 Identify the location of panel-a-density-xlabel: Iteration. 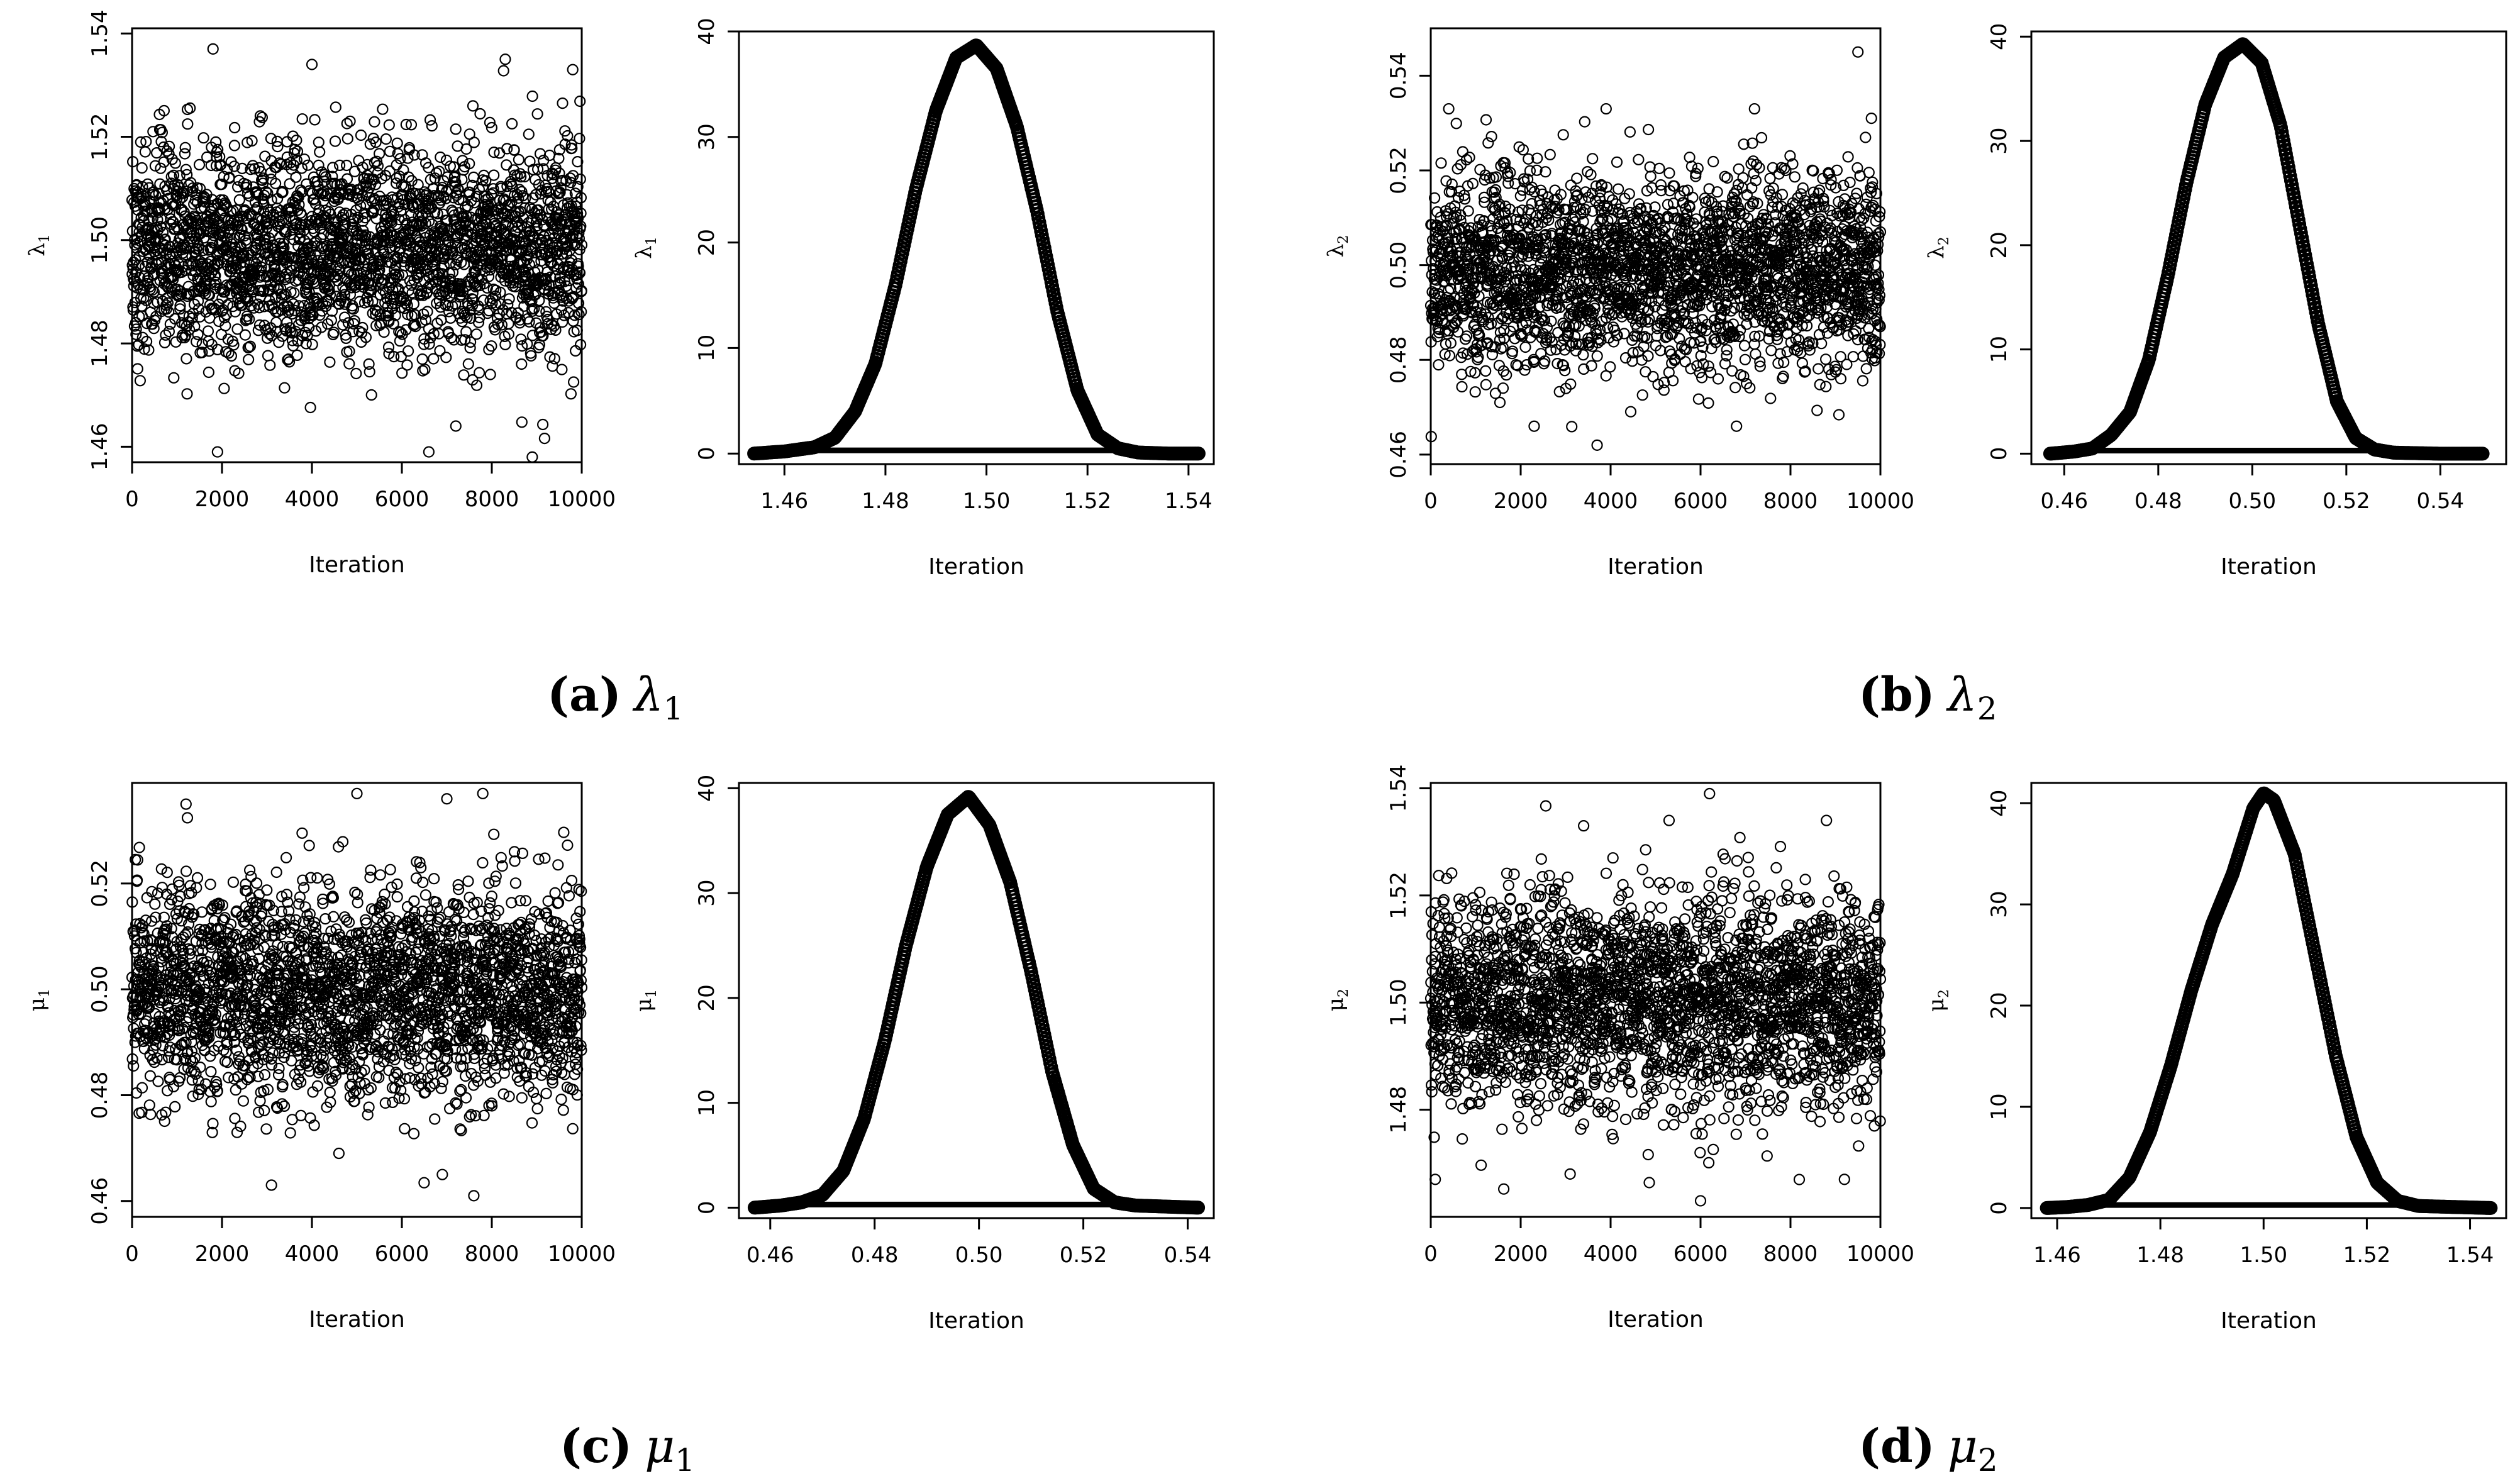
(976, 567).